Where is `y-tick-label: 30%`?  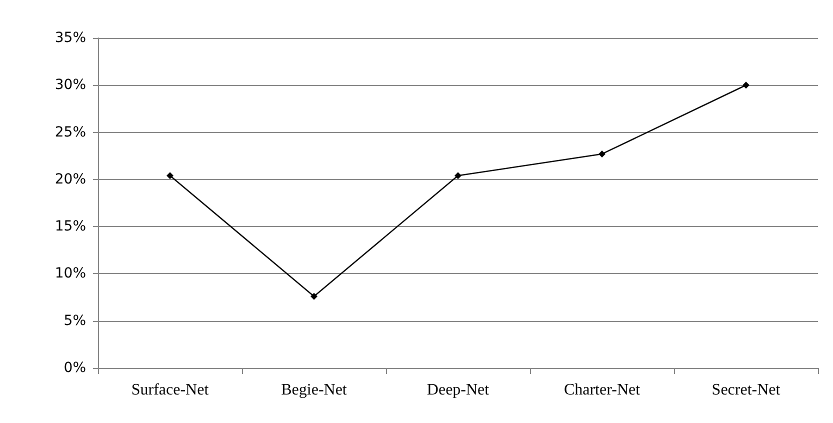 y-tick-label: 30% is located at coordinates (70, 85).